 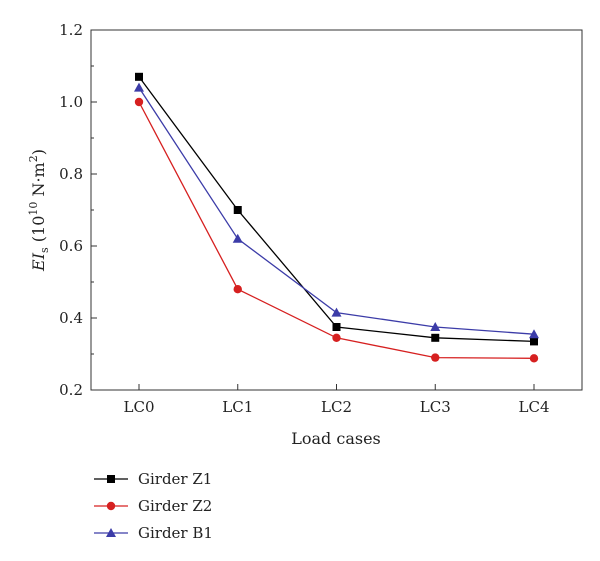 What do you see at coordinates (175, 533) in the screenshot?
I see `legend-label: Girder B1` at bounding box center [175, 533].